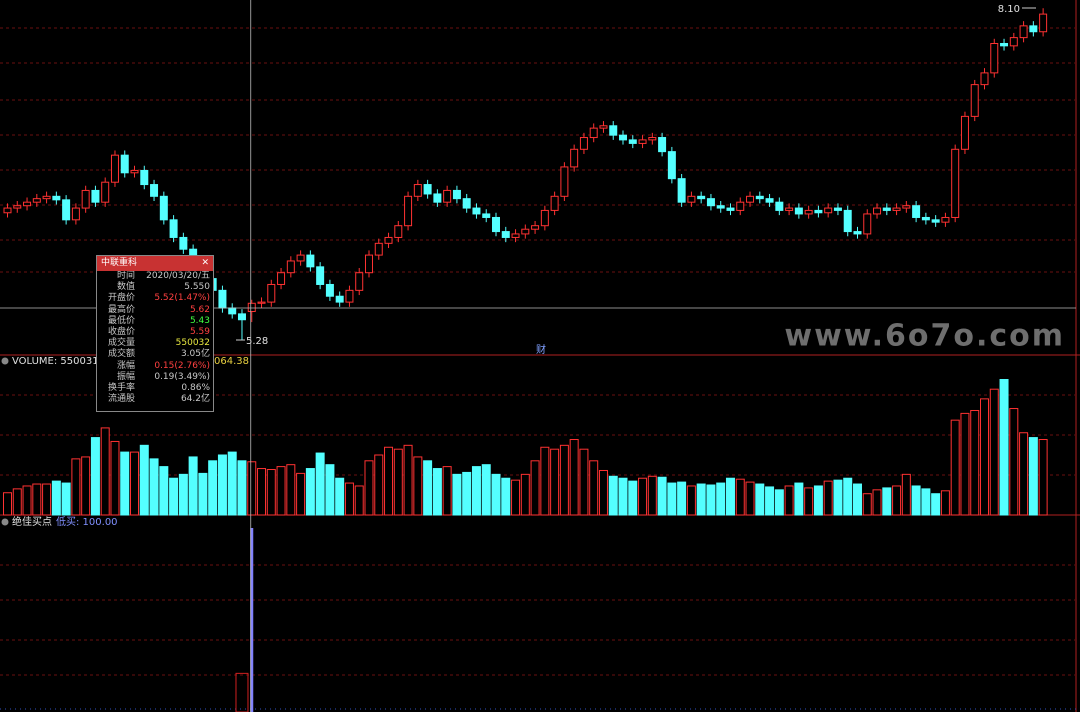 The height and width of the screenshot is (712, 1080). What do you see at coordinates (192, 343) in the screenshot?
I see `tooltip-value: 550032` at bounding box center [192, 343].